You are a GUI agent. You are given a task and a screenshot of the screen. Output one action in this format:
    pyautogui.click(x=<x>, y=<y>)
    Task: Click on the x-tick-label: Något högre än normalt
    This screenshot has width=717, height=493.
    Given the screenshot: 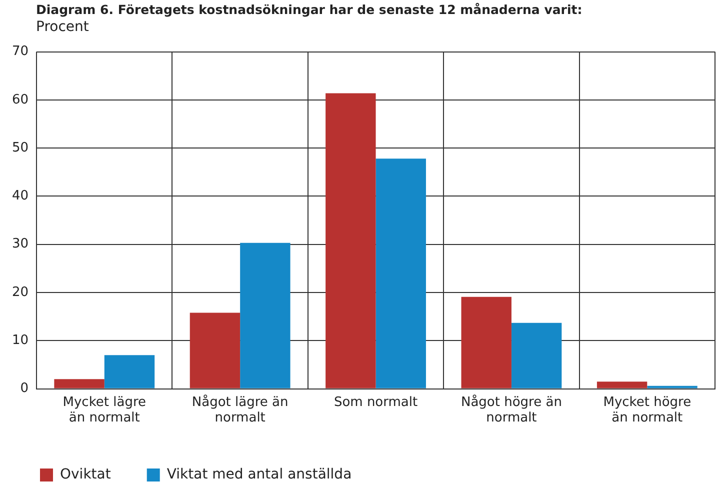 What is the action you would take?
    pyautogui.click(x=511, y=410)
    